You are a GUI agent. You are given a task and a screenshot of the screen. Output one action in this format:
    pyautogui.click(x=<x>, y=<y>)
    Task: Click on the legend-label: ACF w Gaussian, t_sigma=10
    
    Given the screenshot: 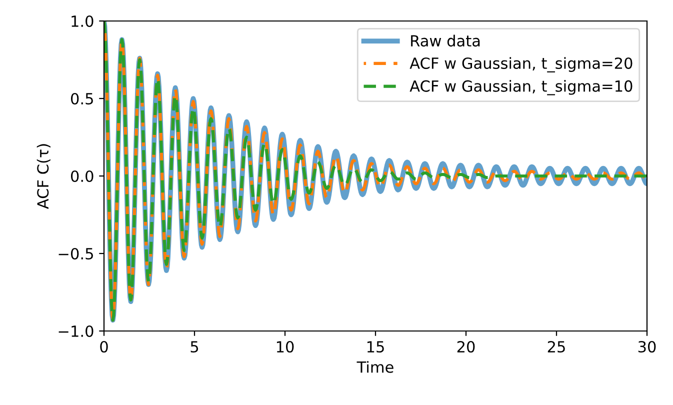 What is the action you would take?
    pyautogui.click(x=521, y=88)
    